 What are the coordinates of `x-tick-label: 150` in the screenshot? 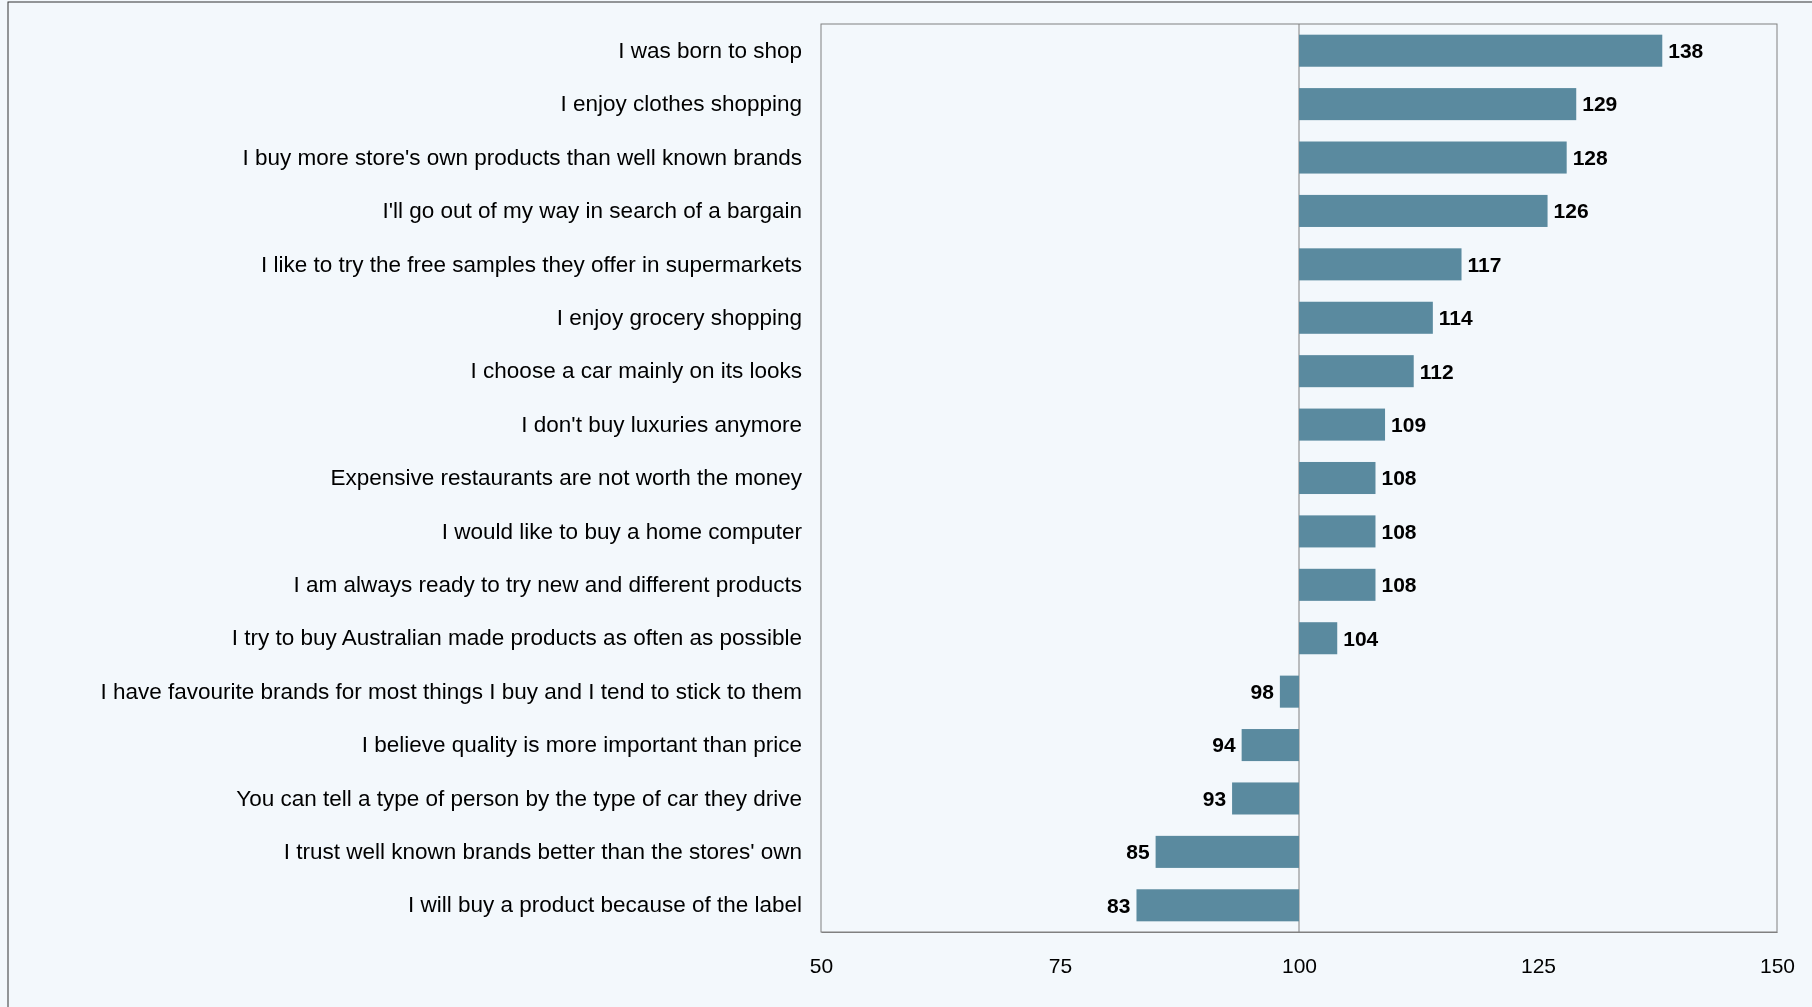 It's located at (1777, 965).